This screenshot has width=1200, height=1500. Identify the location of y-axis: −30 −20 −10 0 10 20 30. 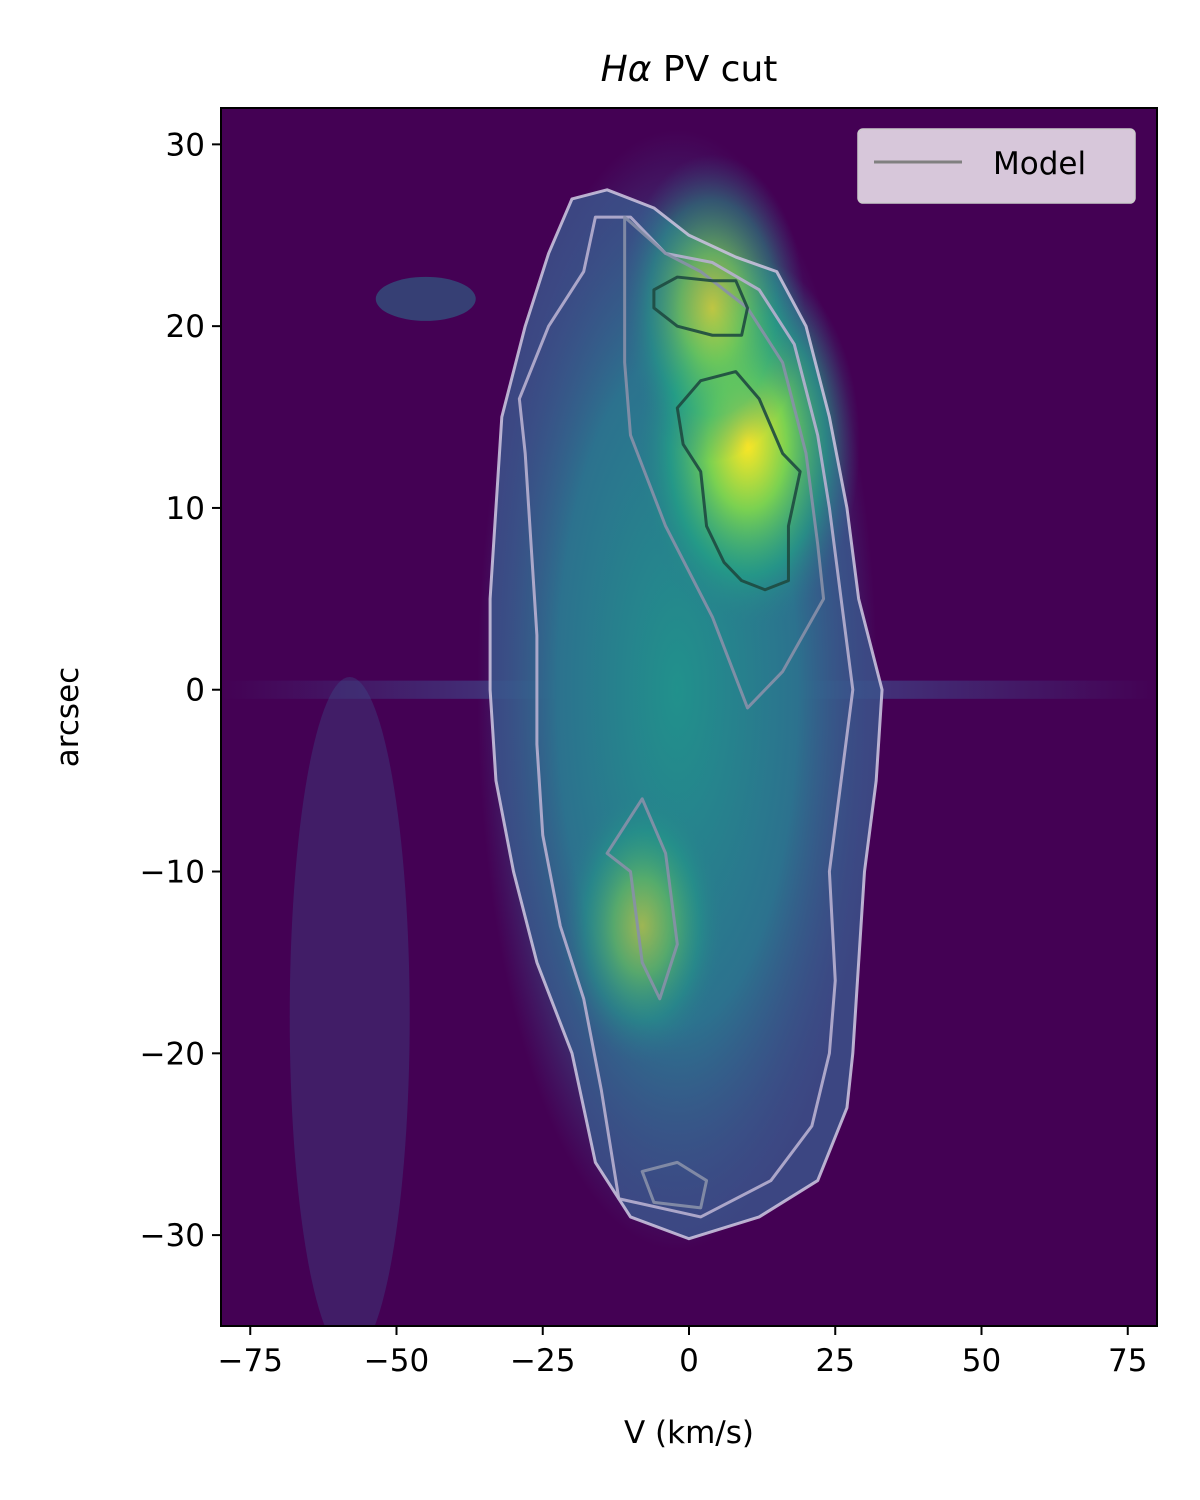
(180, 690).